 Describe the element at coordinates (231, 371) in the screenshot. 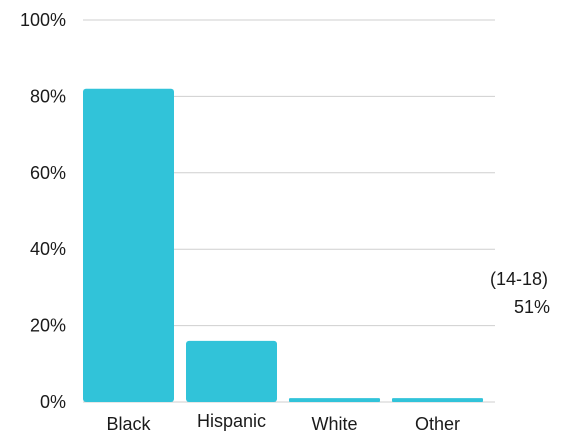

I see `bar-hispanic` at that location.